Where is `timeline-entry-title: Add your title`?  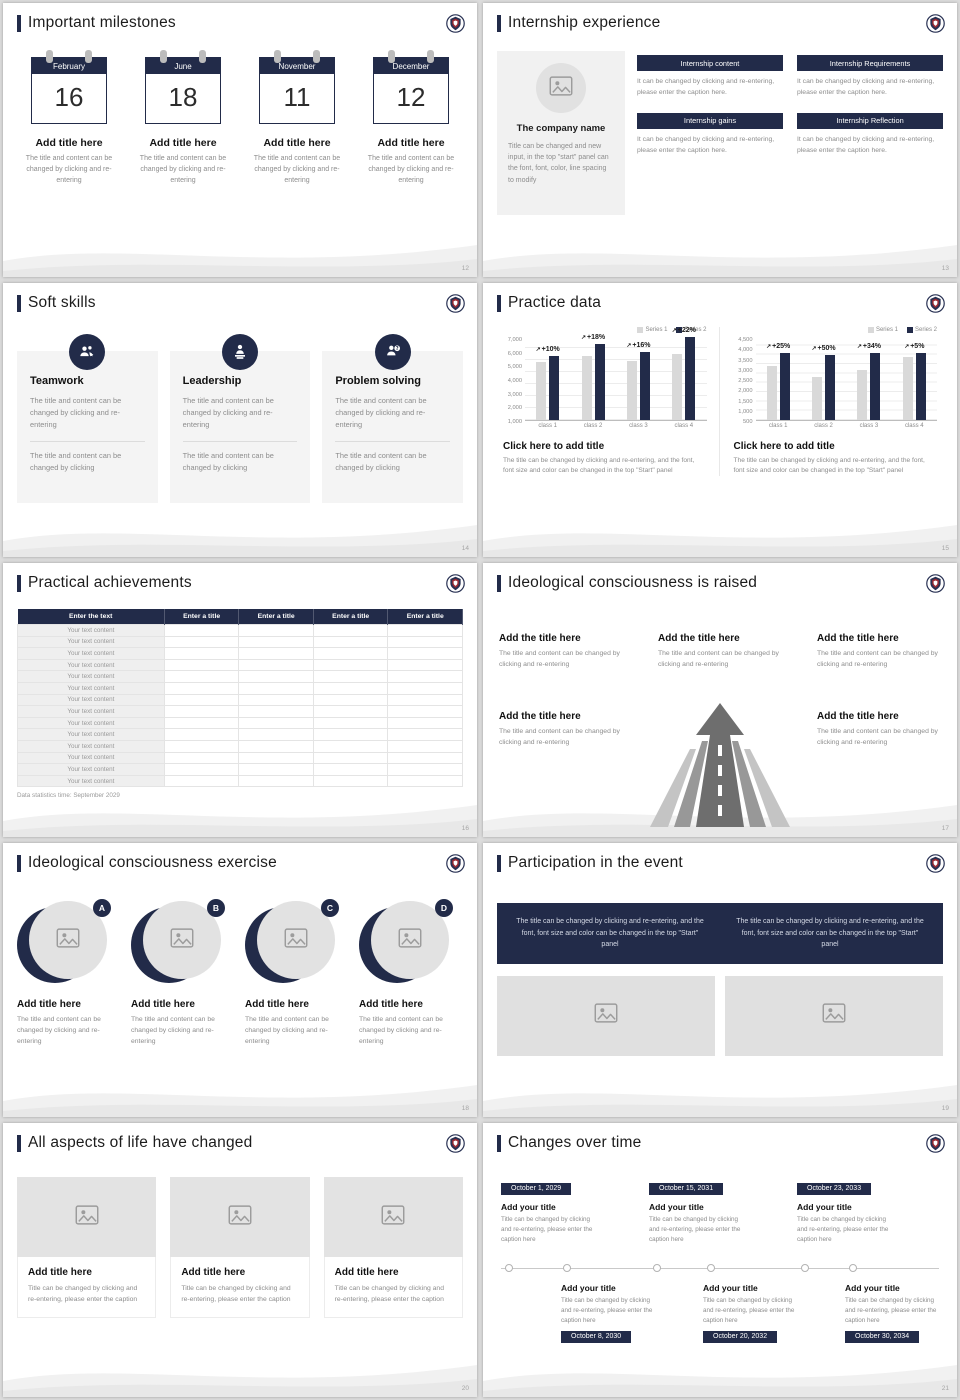 timeline-entry-title: Add your title is located at coordinates (588, 1288).